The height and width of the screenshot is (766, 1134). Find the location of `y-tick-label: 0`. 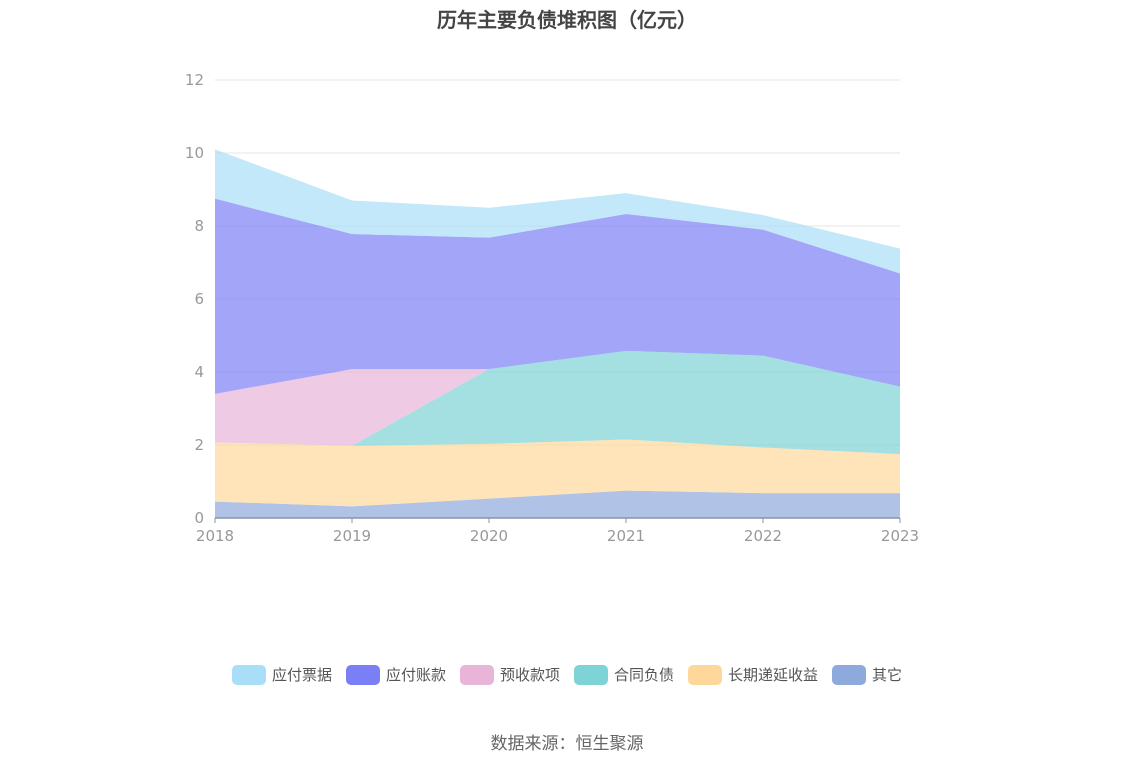

y-tick-label: 0 is located at coordinates (199, 518).